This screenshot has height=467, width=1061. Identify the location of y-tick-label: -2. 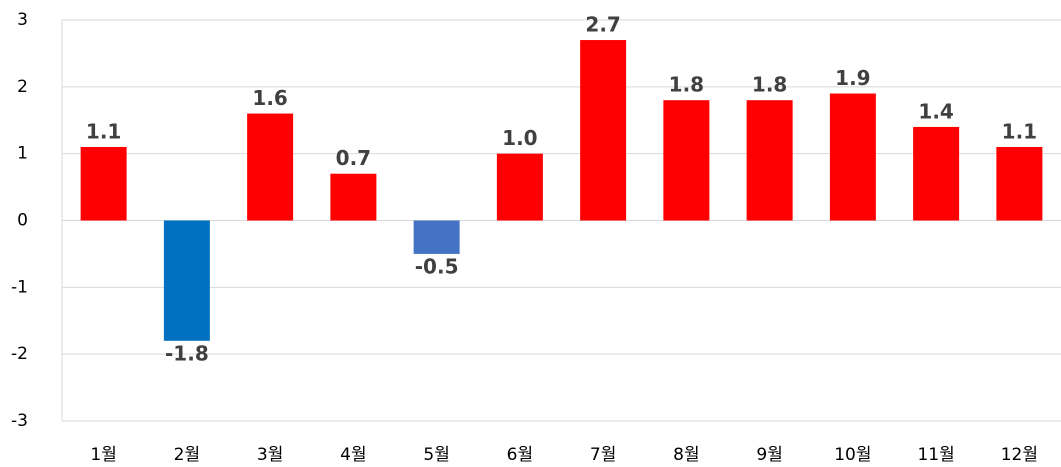
(19, 354).